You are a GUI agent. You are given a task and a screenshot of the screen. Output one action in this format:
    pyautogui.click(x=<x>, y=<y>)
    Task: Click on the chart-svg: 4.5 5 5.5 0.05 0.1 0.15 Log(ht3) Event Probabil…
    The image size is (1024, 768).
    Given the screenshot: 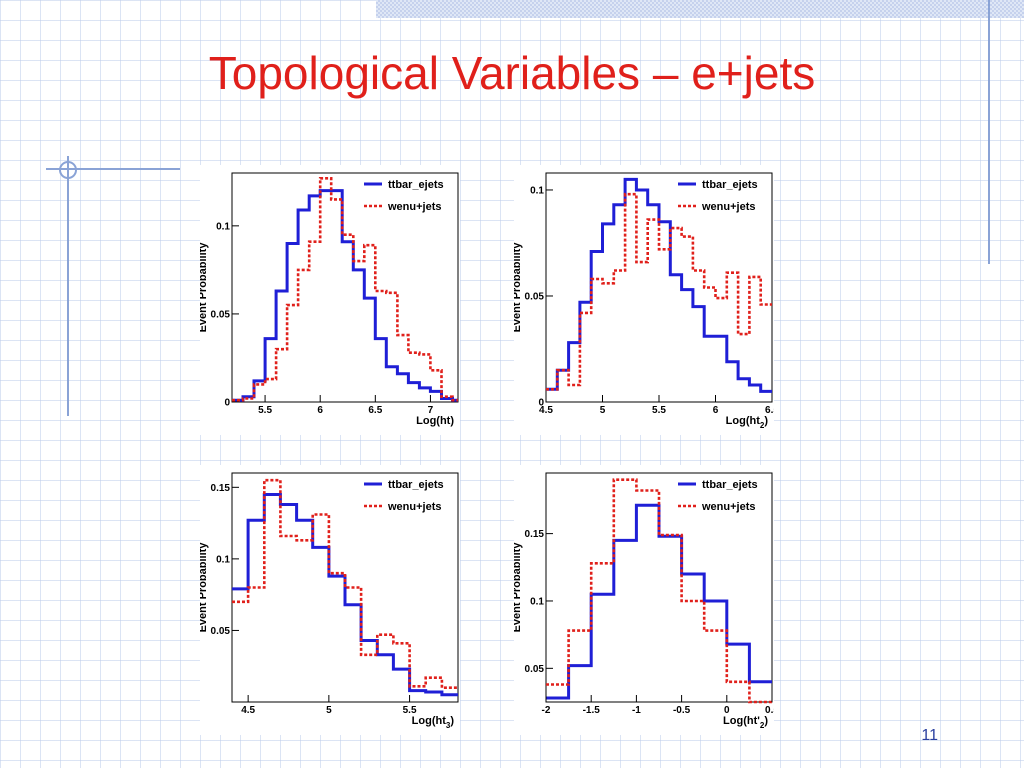 What is the action you would take?
    pyautogui.click(x=329, y=601)
    